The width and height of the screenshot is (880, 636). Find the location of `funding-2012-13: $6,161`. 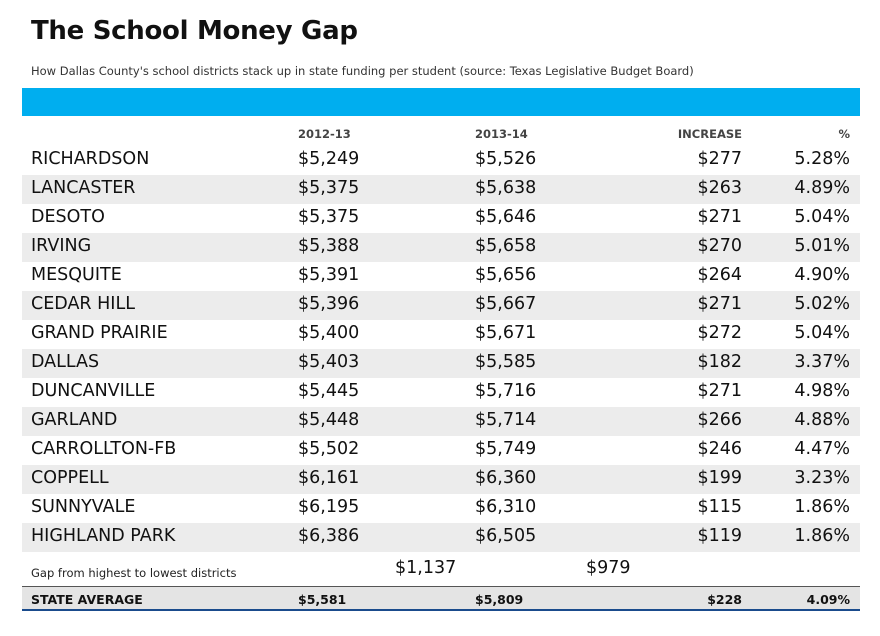

funding-2012-13: $6,161 is located at coordinates (329, 478).